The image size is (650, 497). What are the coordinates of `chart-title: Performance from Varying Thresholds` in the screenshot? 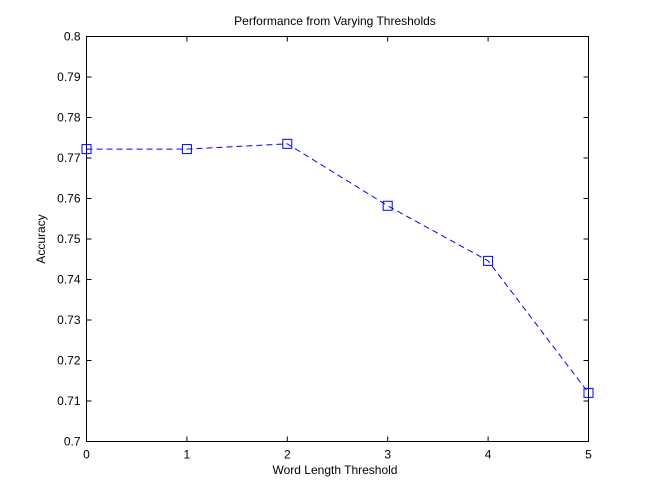 It's located at (335, 21).